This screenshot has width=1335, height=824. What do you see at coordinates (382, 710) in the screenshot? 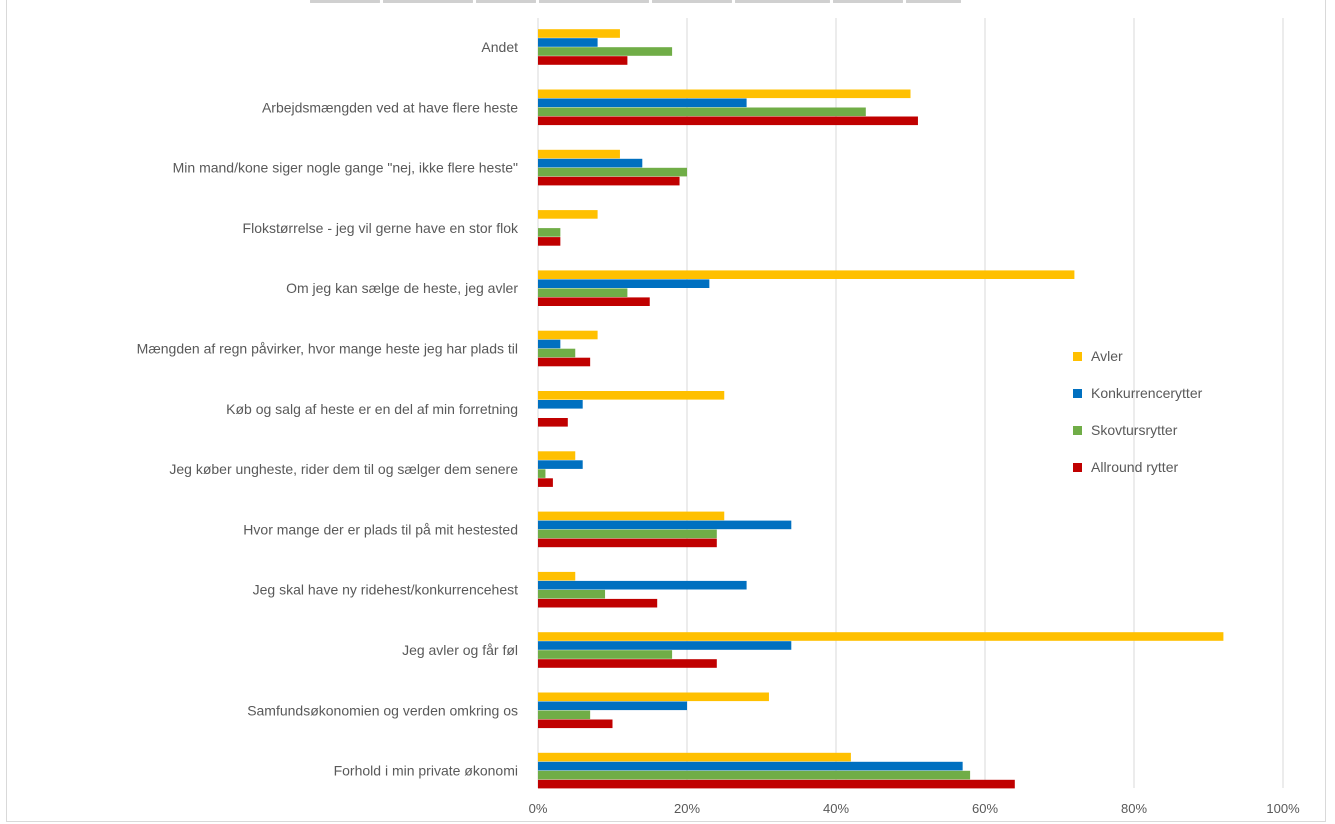
I see `category-label: Samfundsøkonomien og verden omkring os` at bounding box center [382, 710].